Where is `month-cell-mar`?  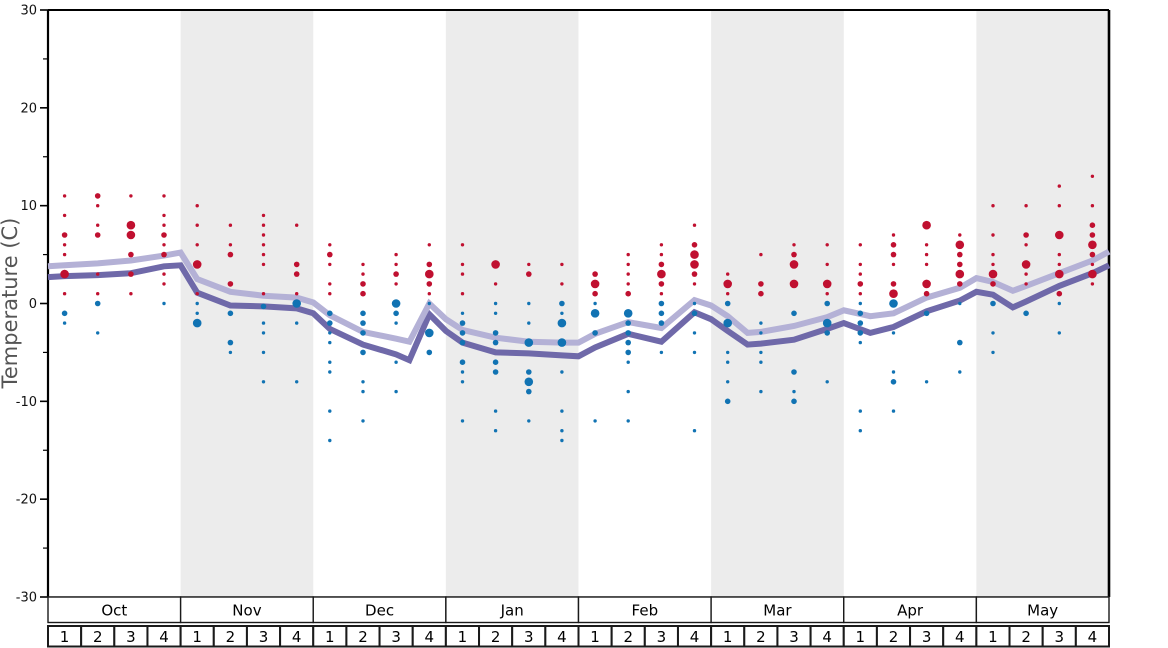
month-cell-mar is located at coordinates (777, 610).